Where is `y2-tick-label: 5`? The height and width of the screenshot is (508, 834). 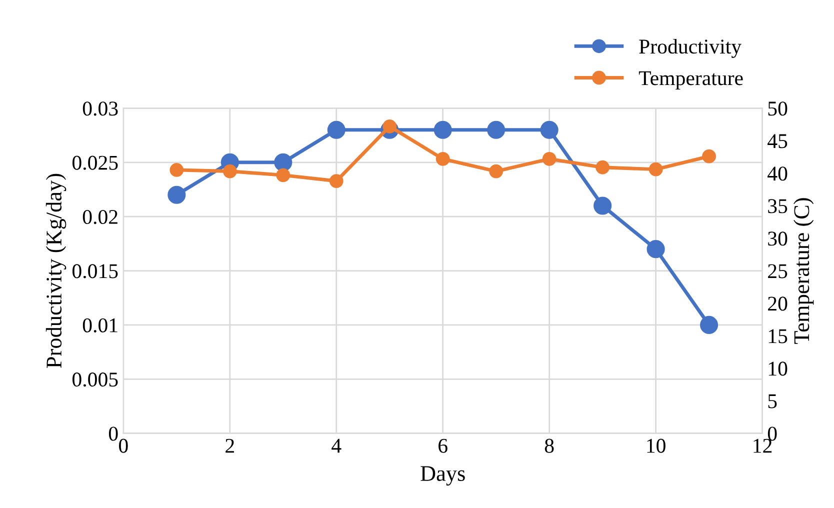 y2-tick-label: 5 is located at coordinates (772, 401).